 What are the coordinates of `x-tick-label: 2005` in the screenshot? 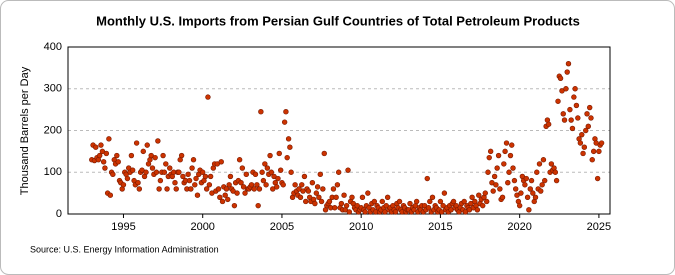 It's located at (282, 227).